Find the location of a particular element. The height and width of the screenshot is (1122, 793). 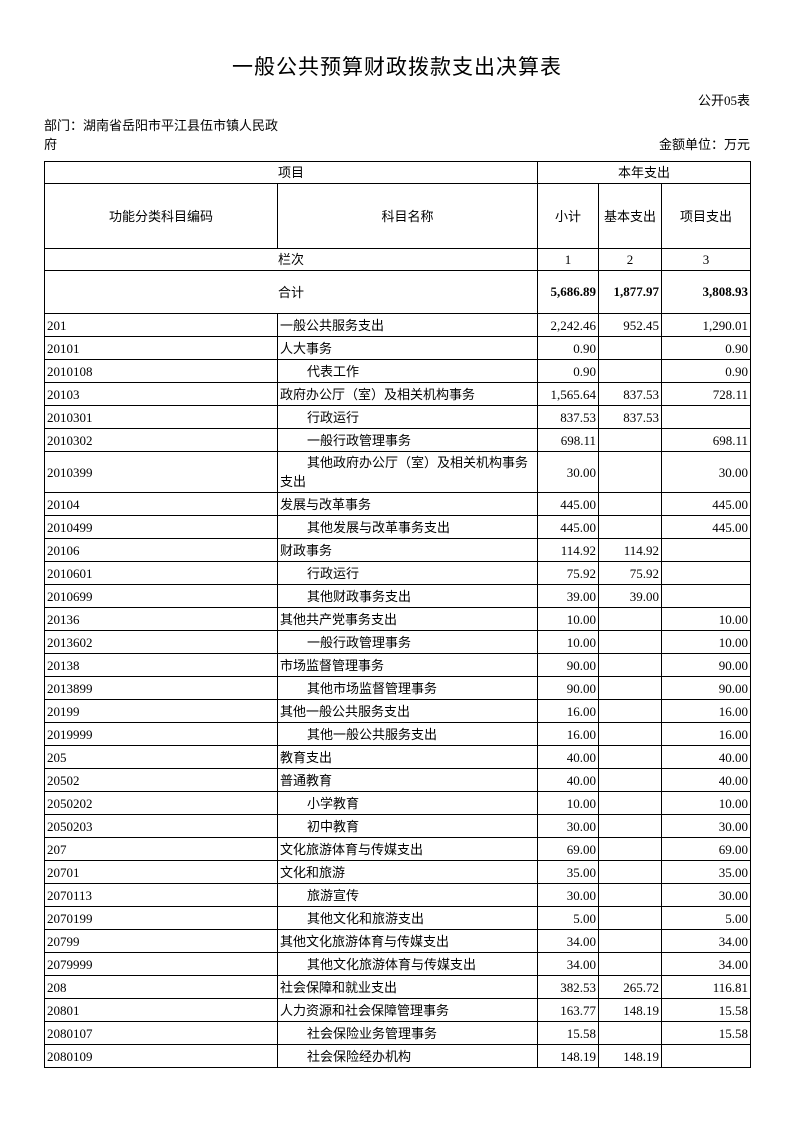

total-project: 3,808.93 is located at coordinates (706, 292).